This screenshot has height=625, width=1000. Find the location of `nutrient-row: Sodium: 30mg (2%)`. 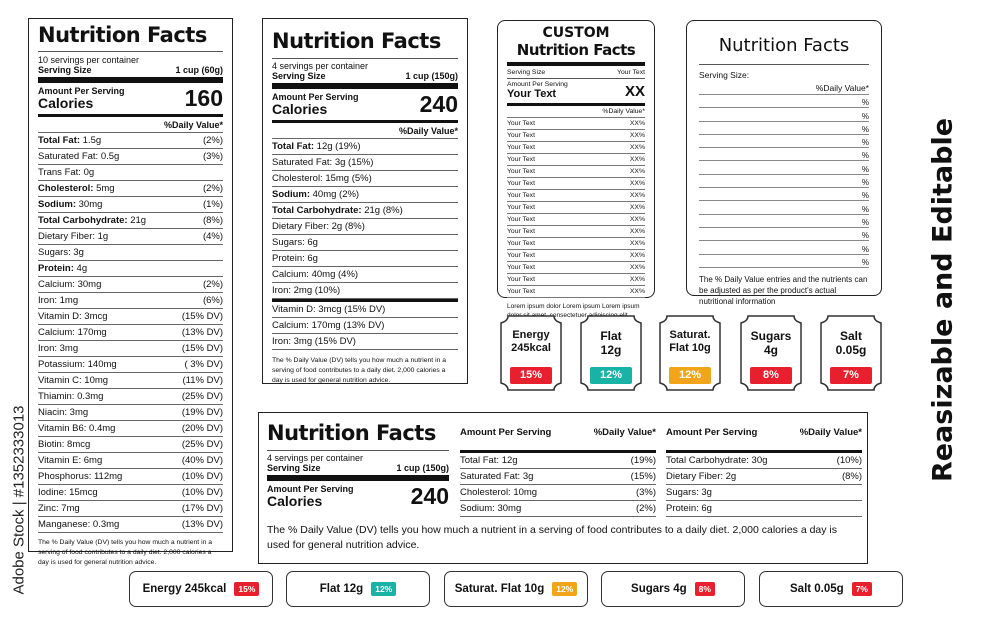

nutrient-row: Sodium: 30mg (2%) is located at coordinates (558, 509).